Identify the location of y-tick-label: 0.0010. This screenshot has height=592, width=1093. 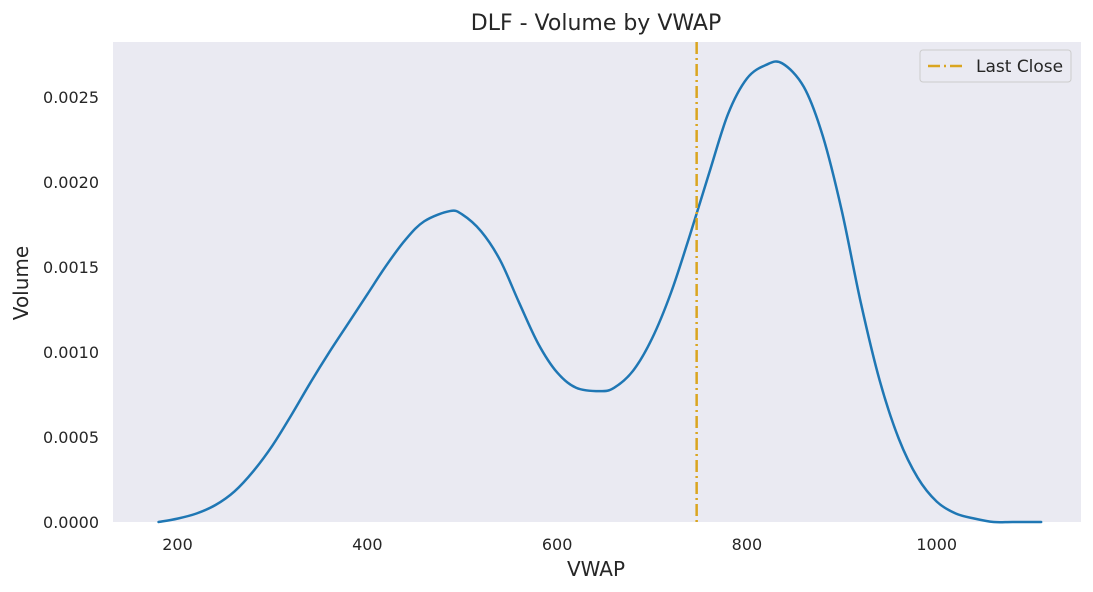
(71, 352).